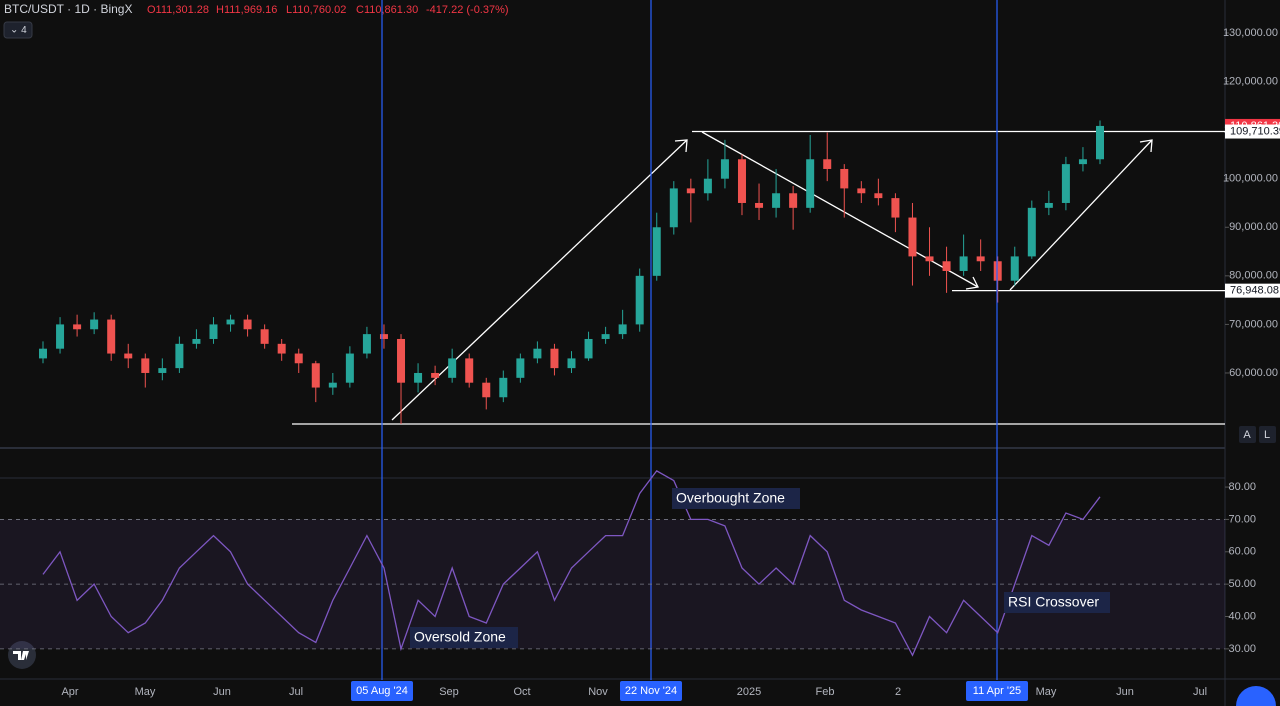 Image resolution: width=1280 pixels, height=706 pixels. Describe the element at coordinates (1242, 552) in the screenshot. I see `y-tick-label: 60.00` at that location.